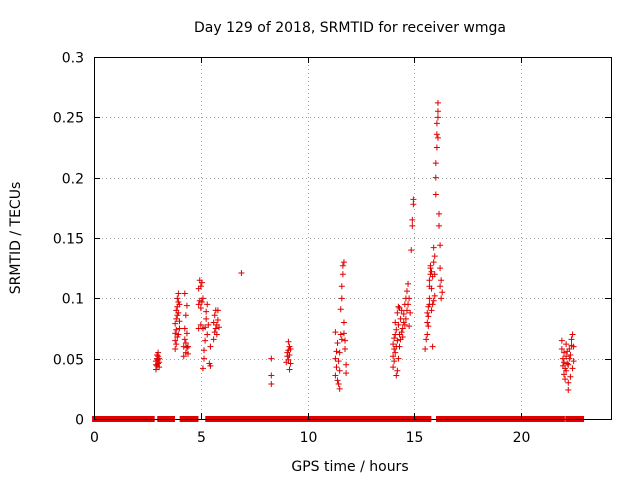 The width and height of the screenshot is (640, 480). Describe the element at coordinates (522, 438) in the screenshot. I see `x-tick-label: 20` at that location.